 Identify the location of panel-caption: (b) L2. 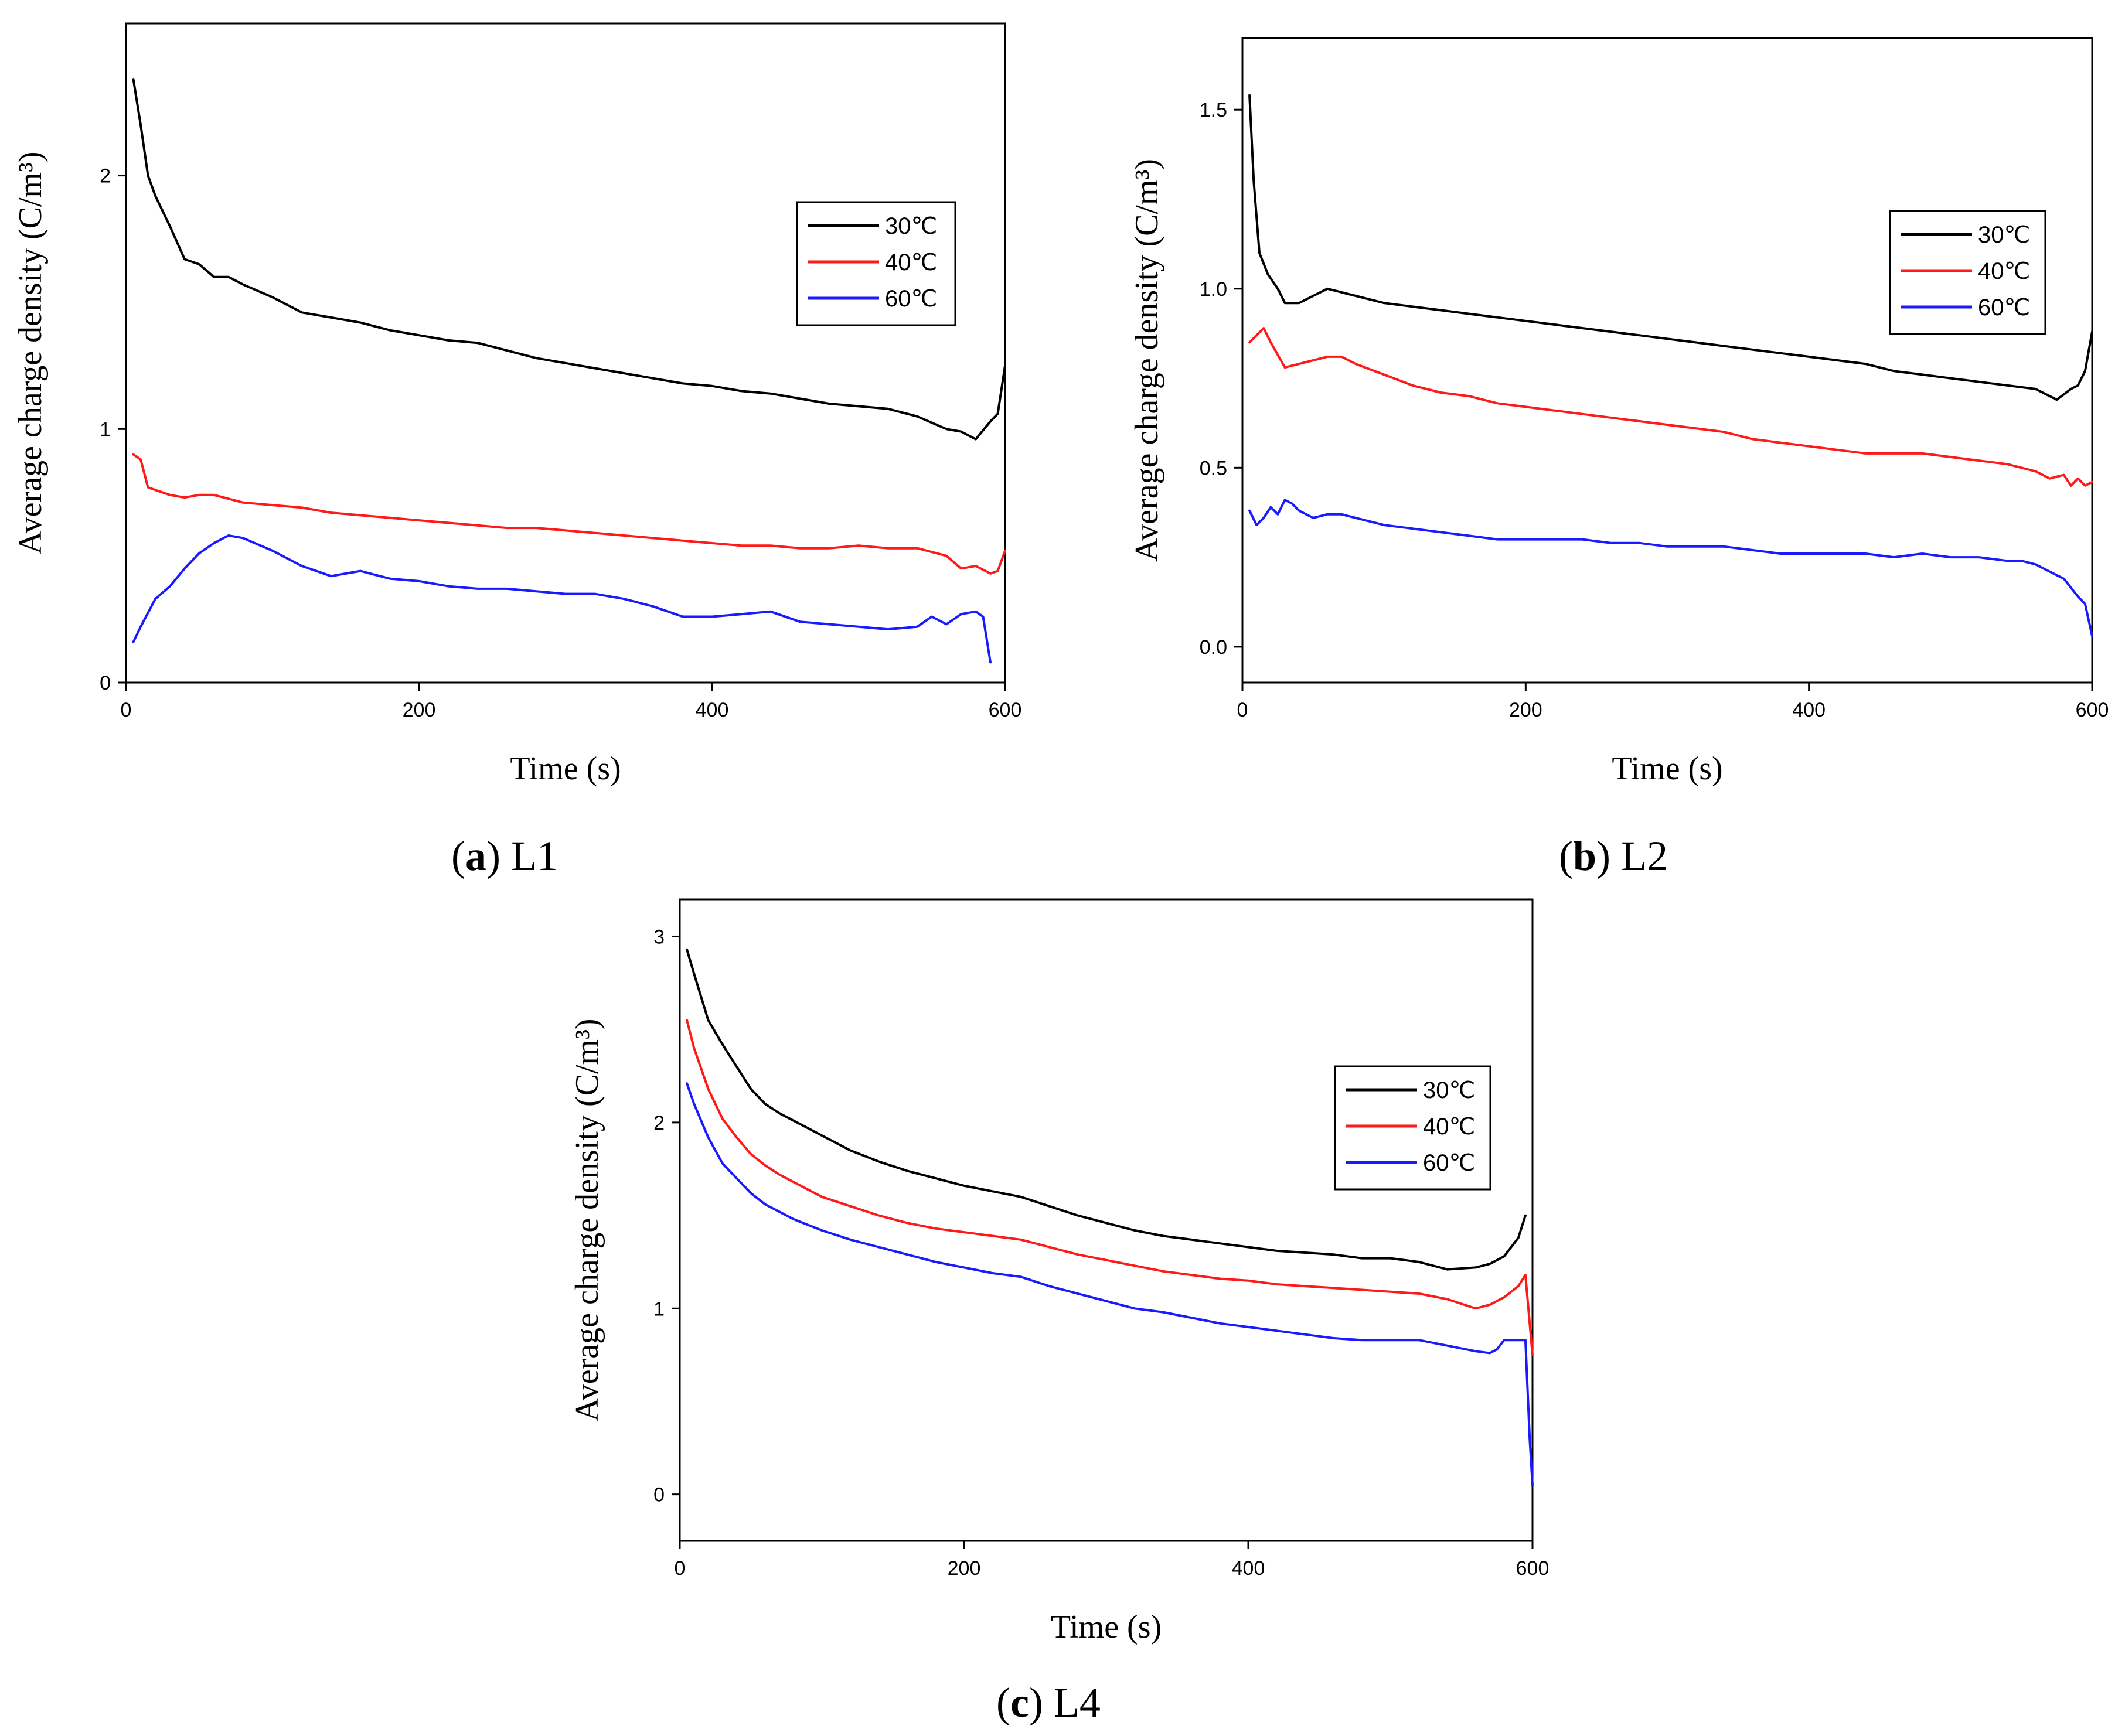
(1613, 856).